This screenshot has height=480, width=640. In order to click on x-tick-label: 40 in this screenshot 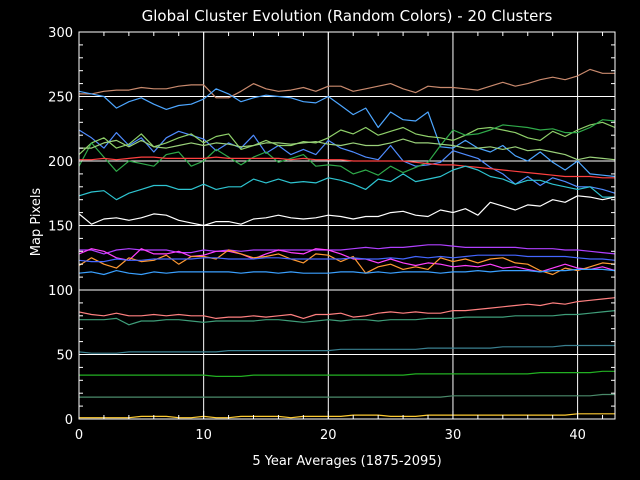, I will do `click(577, 435)`.